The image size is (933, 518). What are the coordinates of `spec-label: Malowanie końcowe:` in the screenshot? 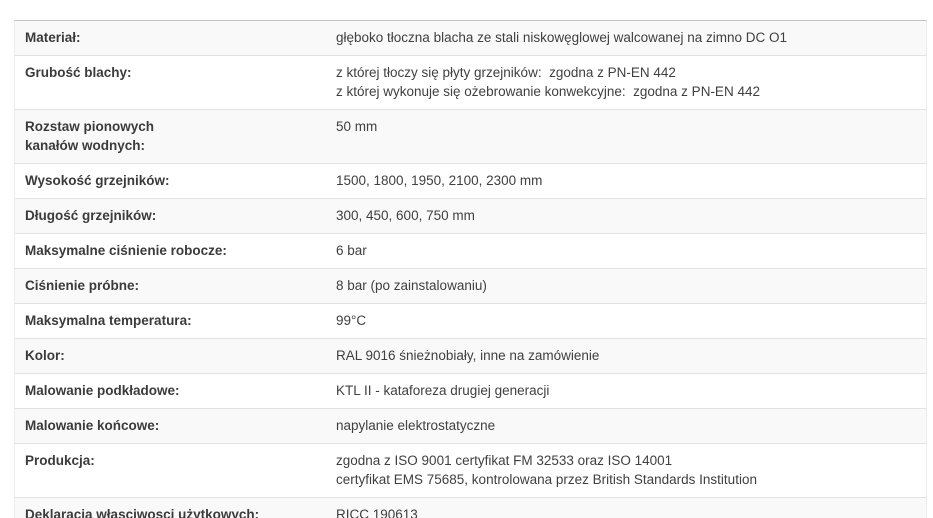 It's located at (175, 426).